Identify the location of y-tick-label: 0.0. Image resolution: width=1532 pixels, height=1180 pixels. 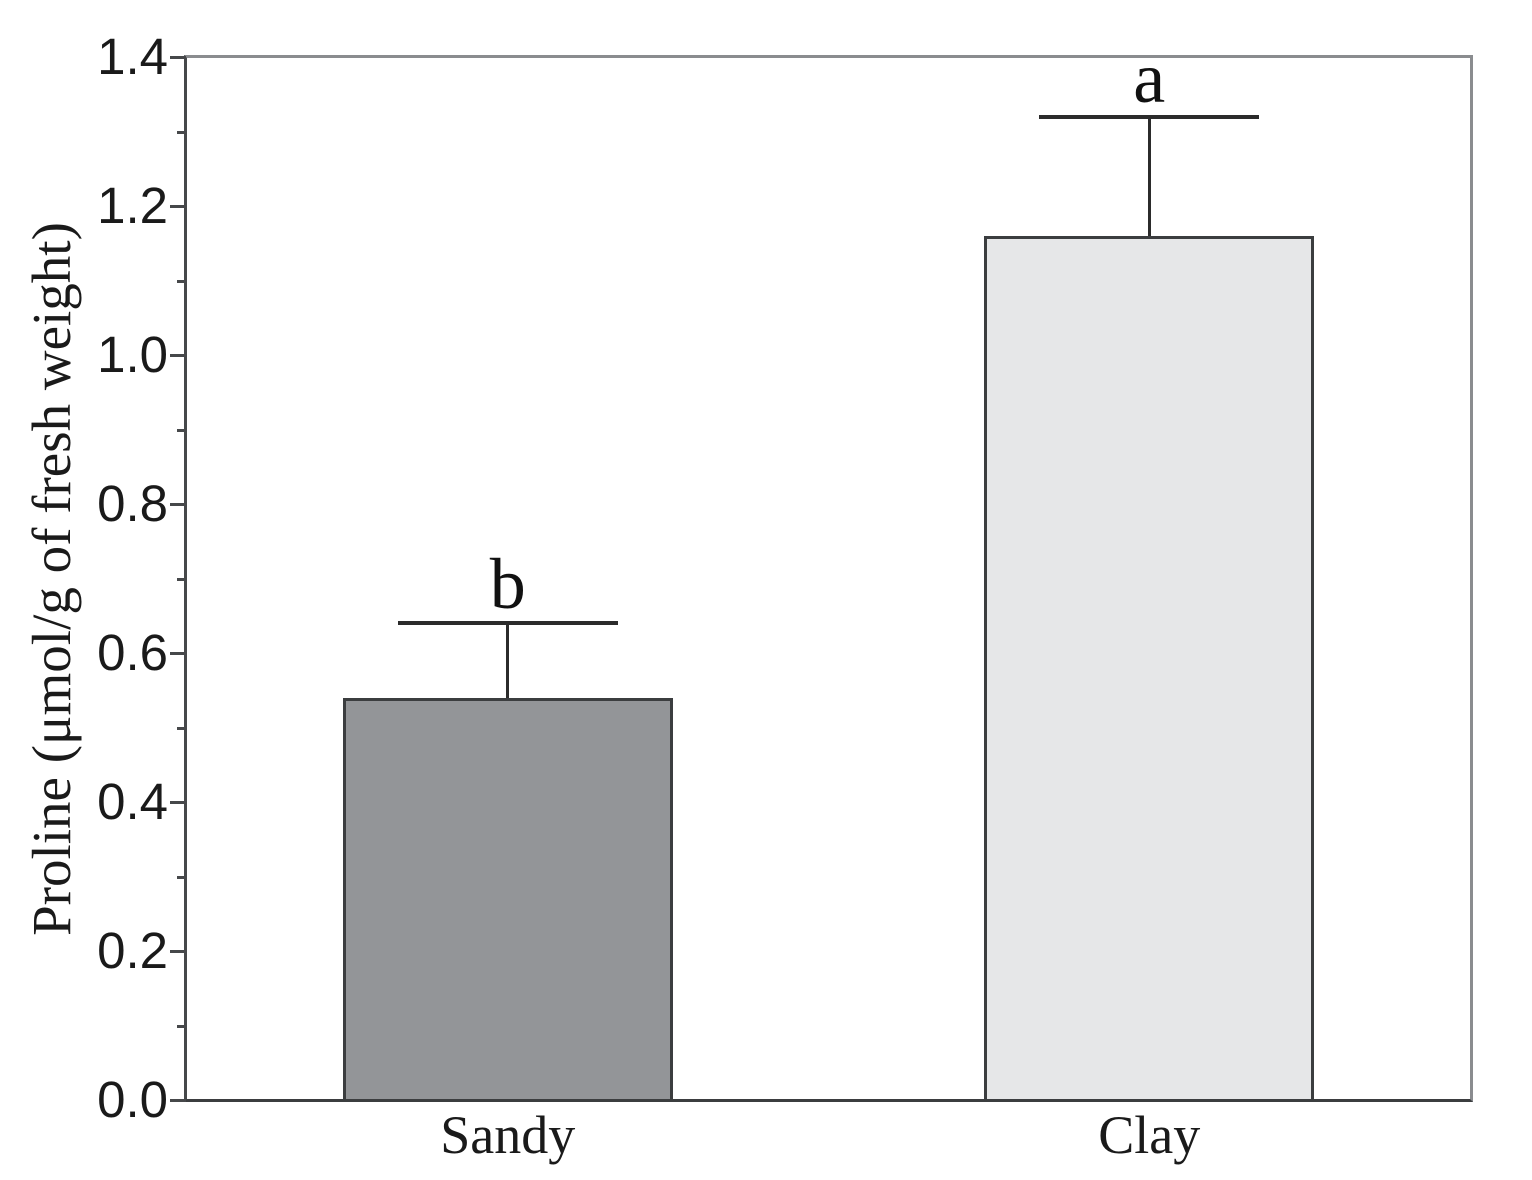
(132, 1099).